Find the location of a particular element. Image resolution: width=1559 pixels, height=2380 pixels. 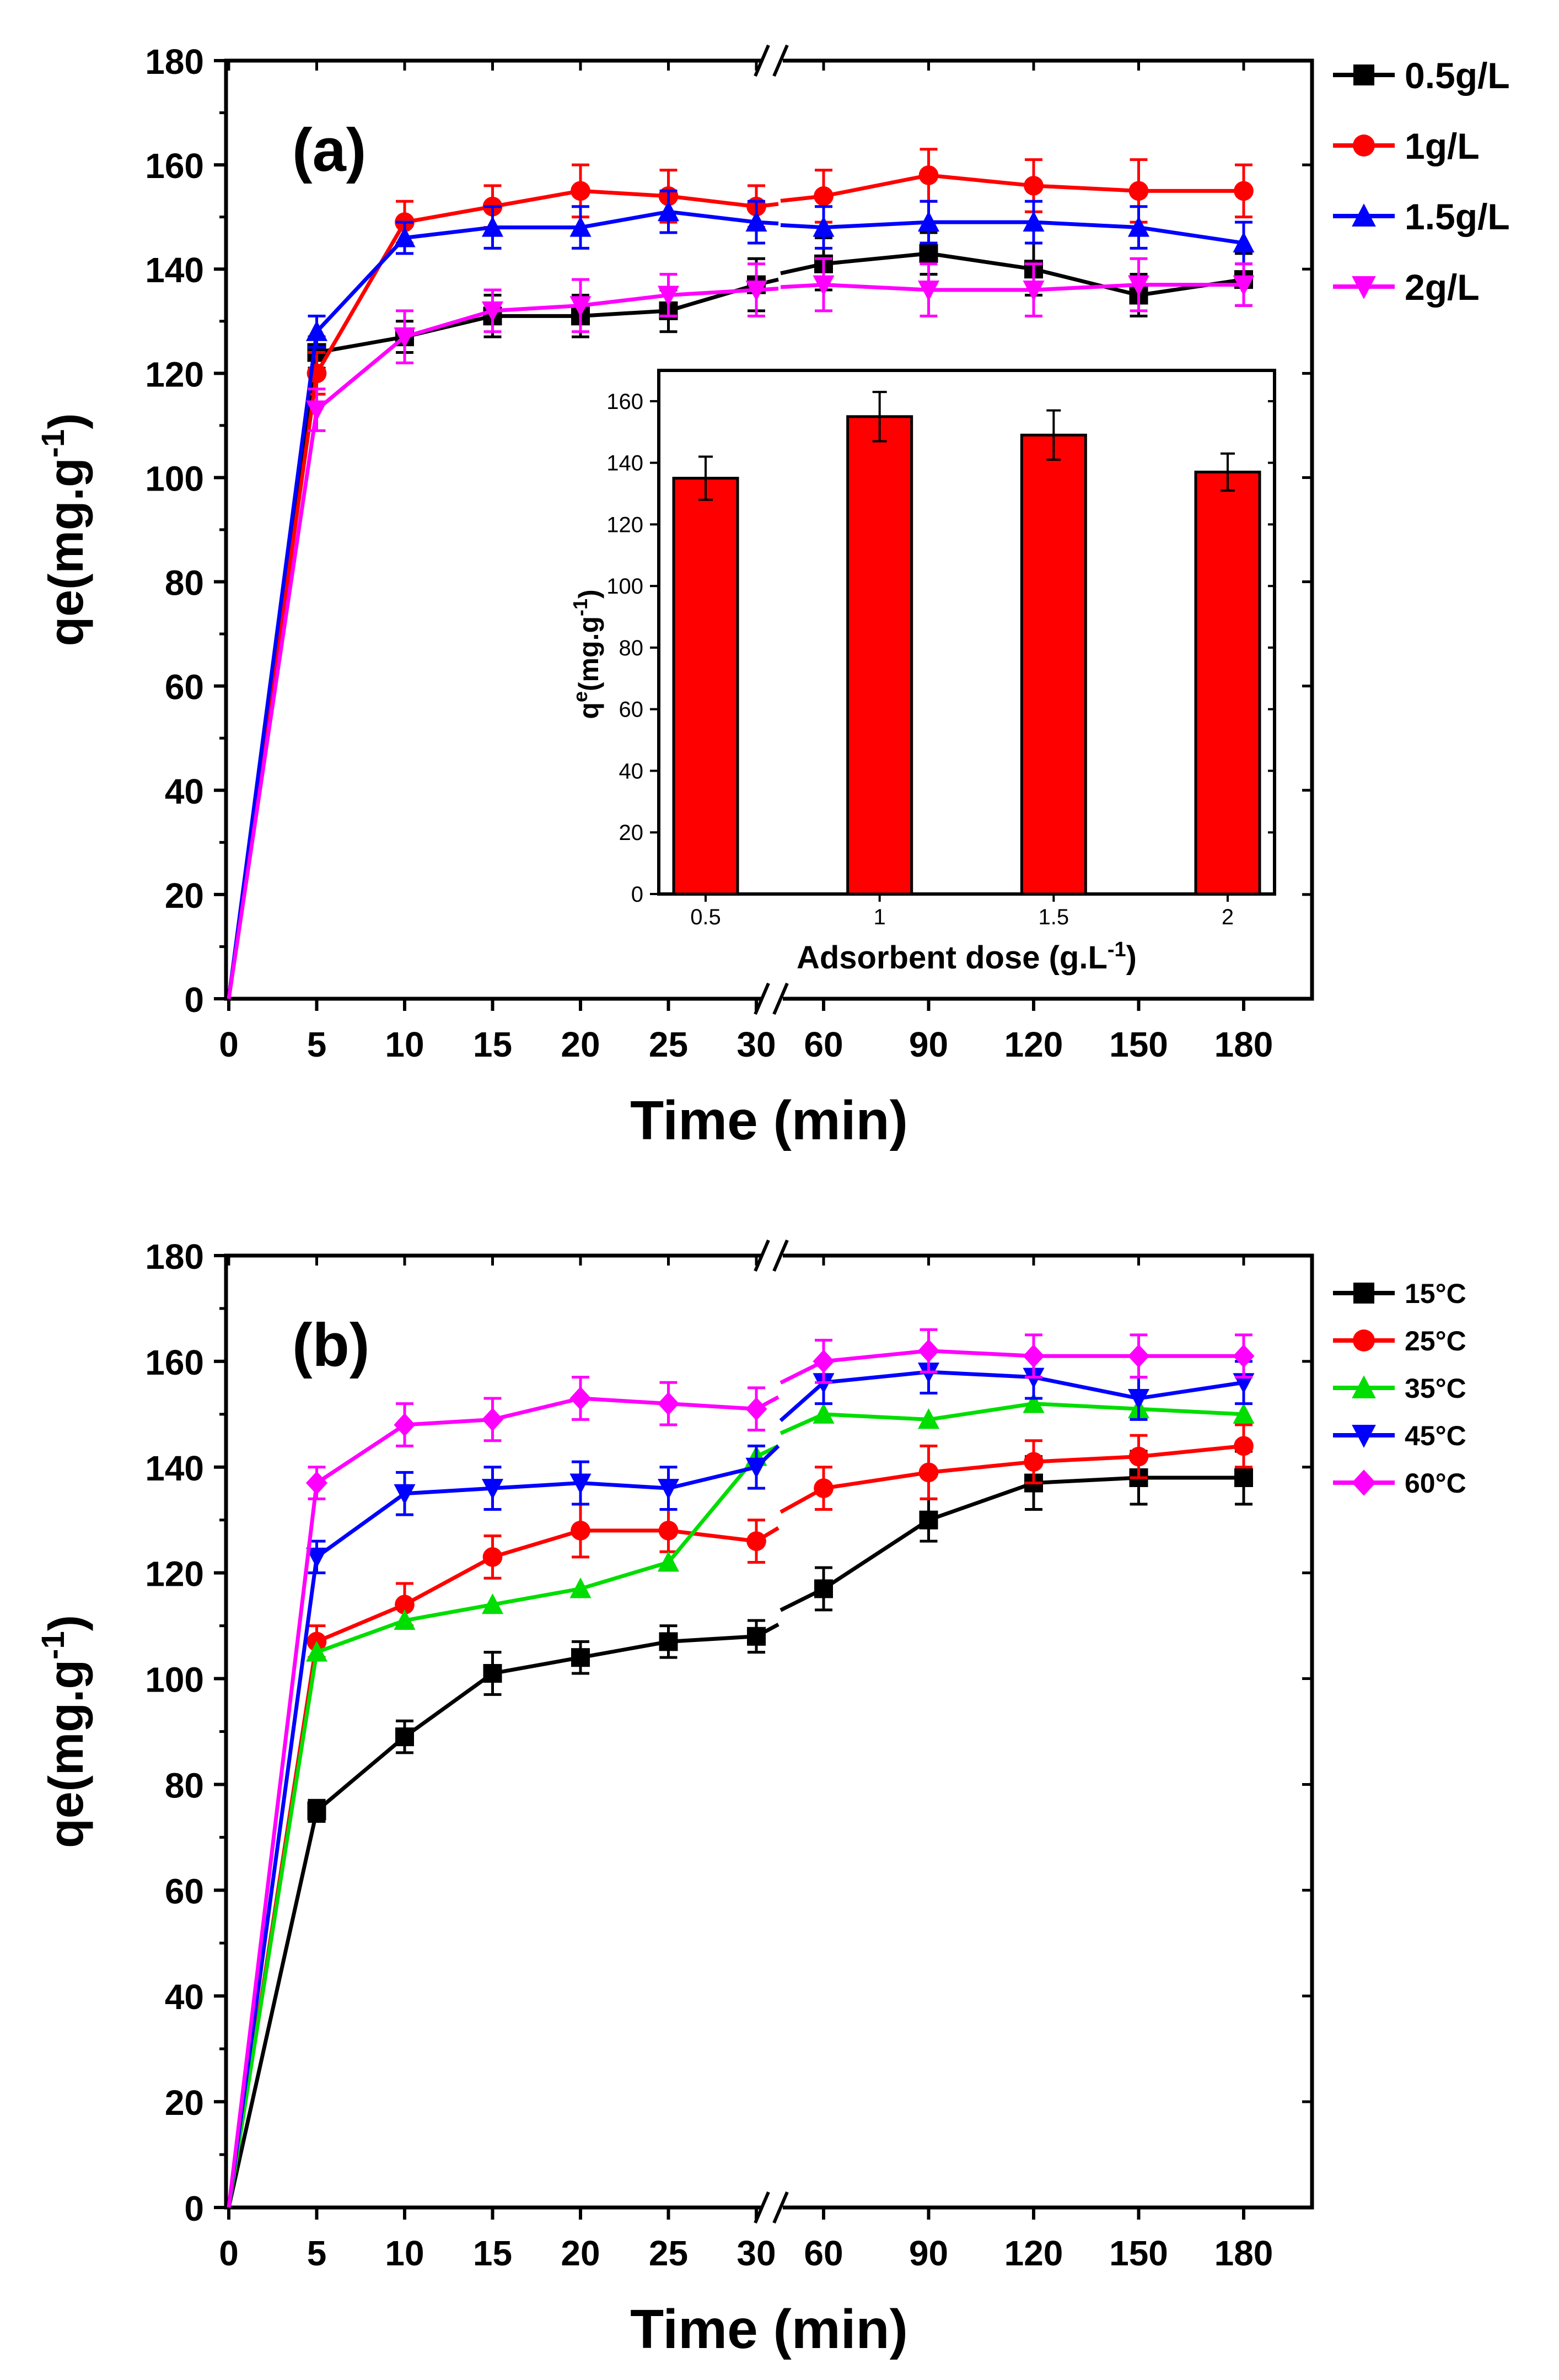

y-tick-label: 60 is located at coordinates (184, 1891).